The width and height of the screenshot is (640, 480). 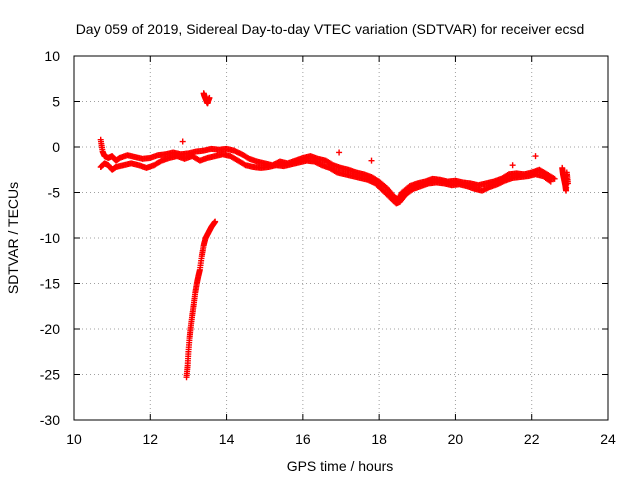 I want to click on x-tick-label: 14, so click(x=227, y=439).